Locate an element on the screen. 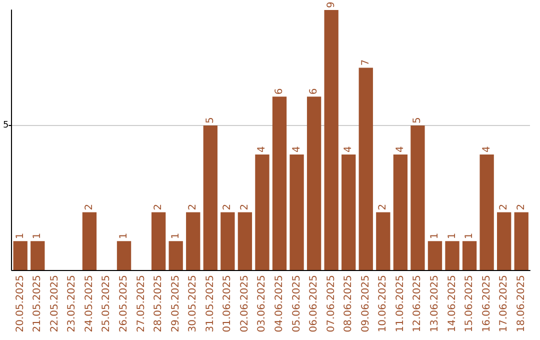 The image size is (540, 340). x-tick-label: 26.05.2025 is located at coordinates (124, 303).